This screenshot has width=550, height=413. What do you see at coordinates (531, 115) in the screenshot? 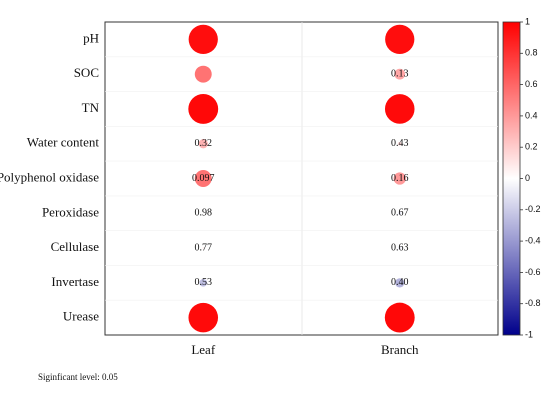
I see `colorbar-tick-label: 0.4` at bounding box center [531, 115].